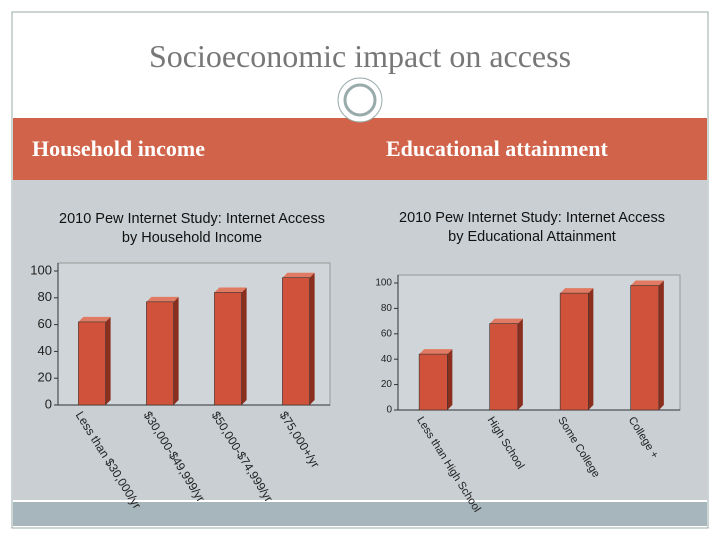  Describe the element at coordinates (360, 514) in the screenshot. I see `footer-band` at that location.